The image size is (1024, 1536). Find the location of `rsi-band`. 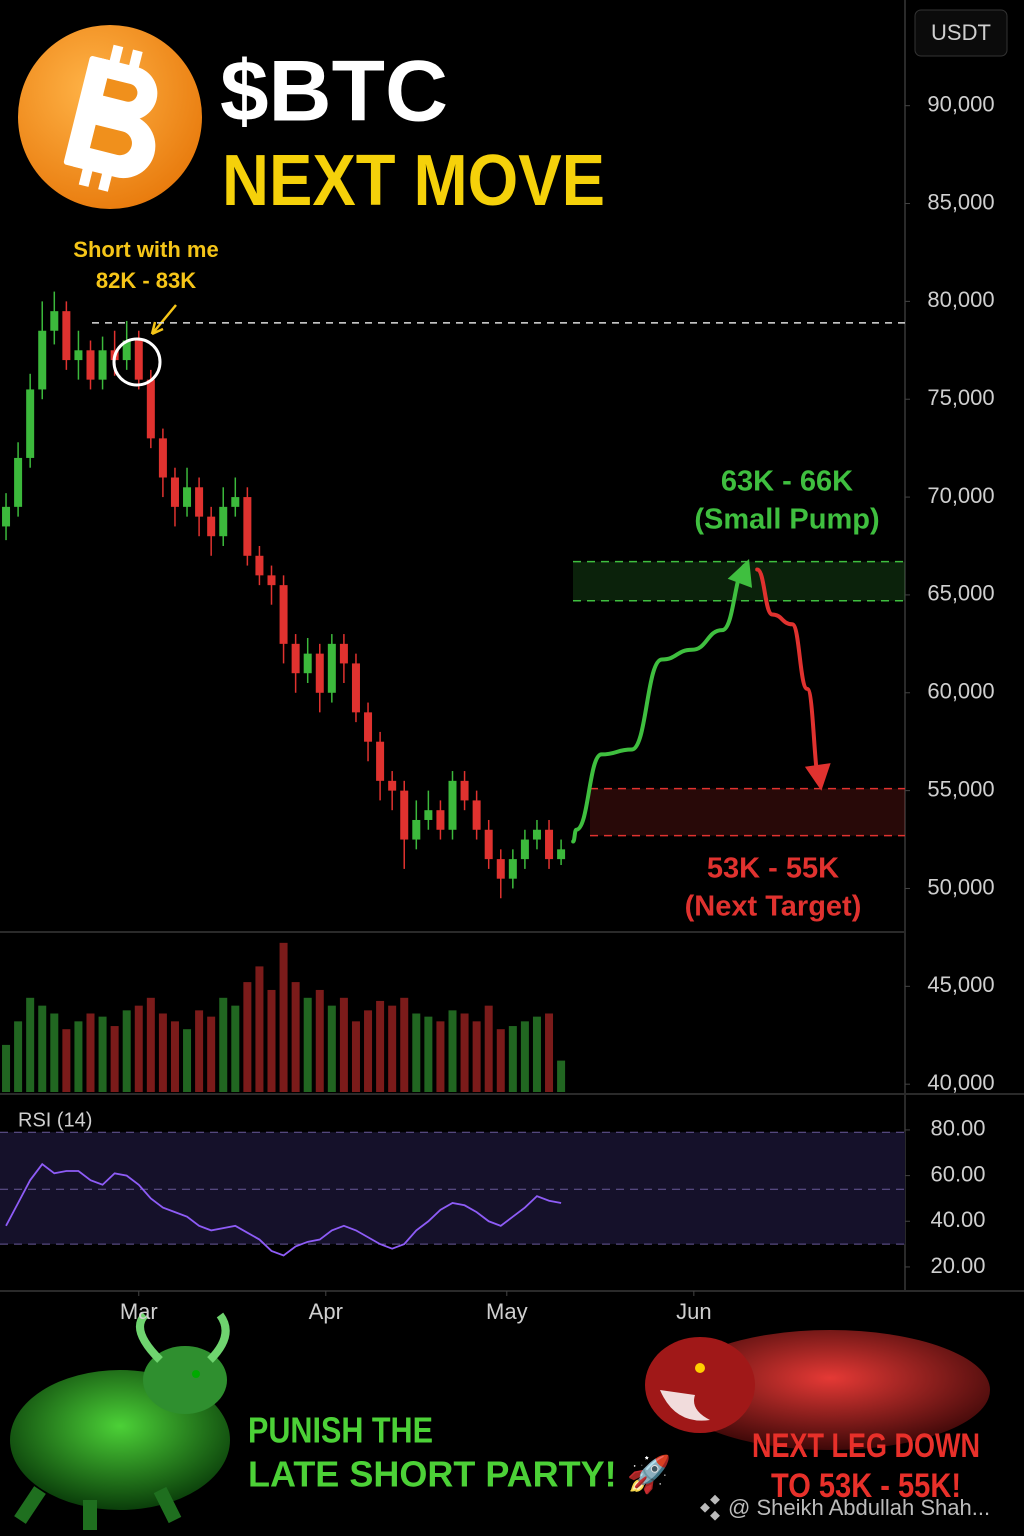

rsi-band is located at coordinates (452, 1188).